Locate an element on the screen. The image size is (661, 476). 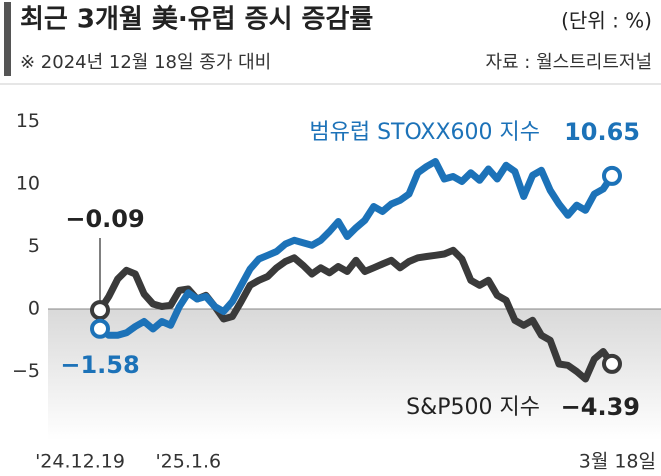
series-name: 범유럽 STOXX600 지수 is located at coordinates (424, 132).